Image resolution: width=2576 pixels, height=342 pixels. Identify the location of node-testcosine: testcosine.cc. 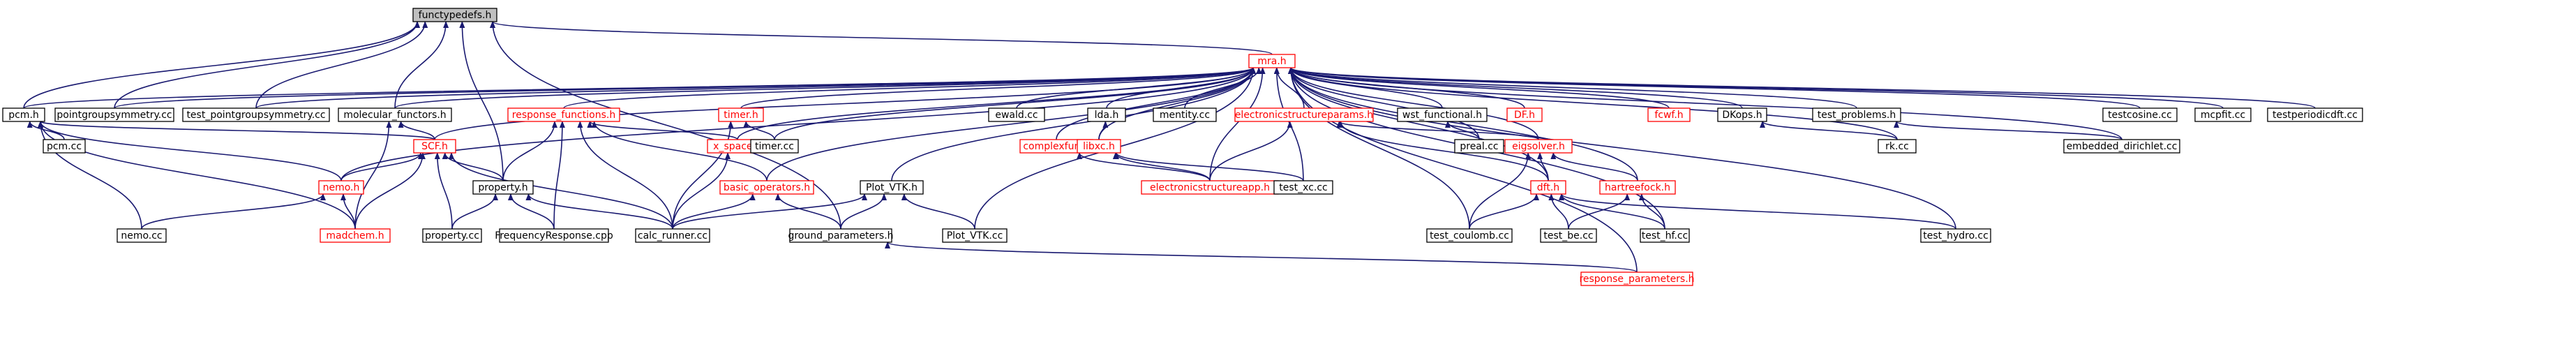
(2140, 115).